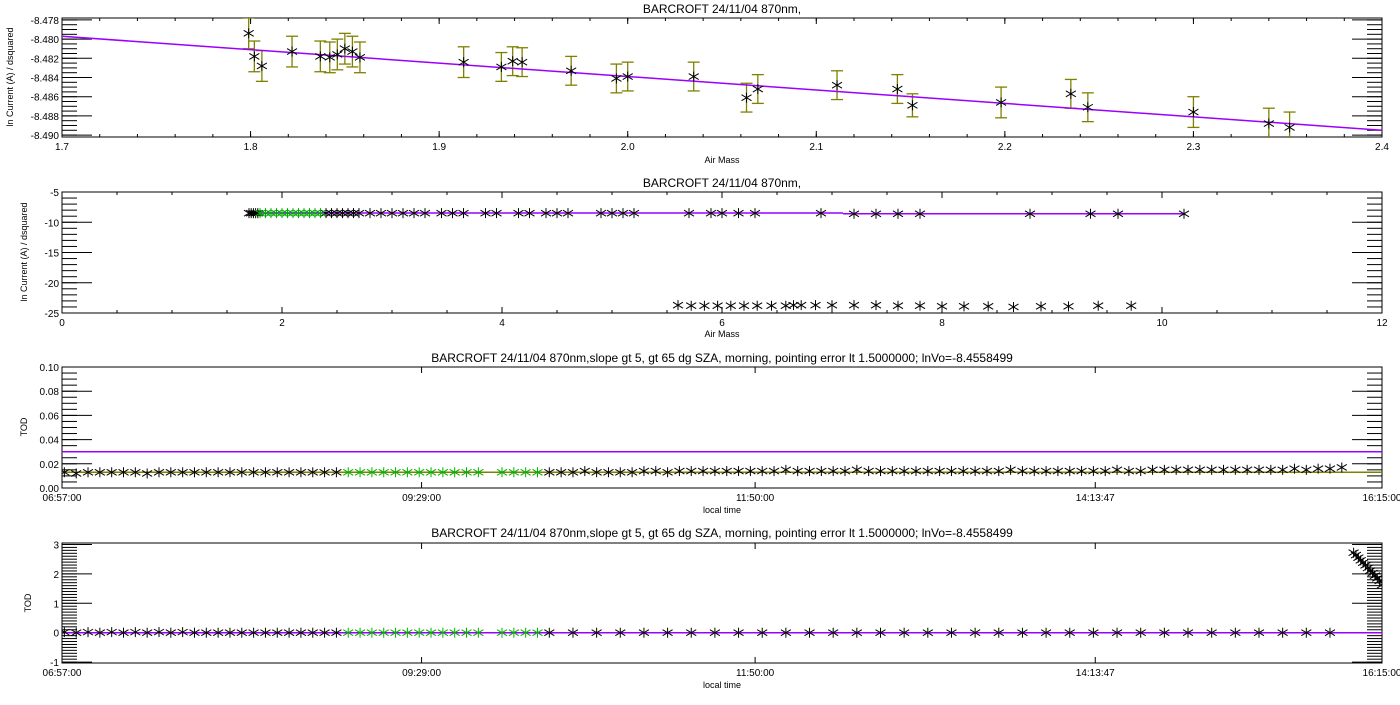 Image resolution: width=1400 pixels, height=705 pixels. I want to click on x-tick-label: 2.4, so click(1382, 147).